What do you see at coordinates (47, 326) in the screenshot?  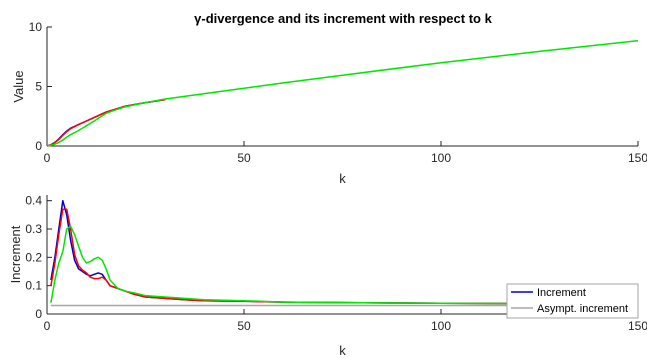 I see `bottom-x-tick-label: 0` at bounding box center [47, 326].